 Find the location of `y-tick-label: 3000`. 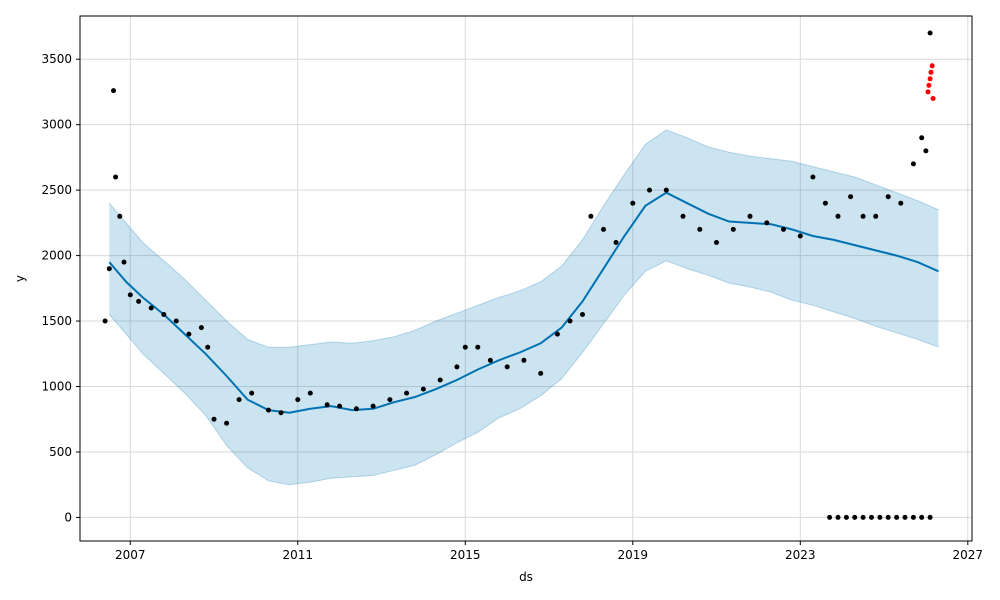

y-tick-label: 3000 is located at coordinates (56, 125).